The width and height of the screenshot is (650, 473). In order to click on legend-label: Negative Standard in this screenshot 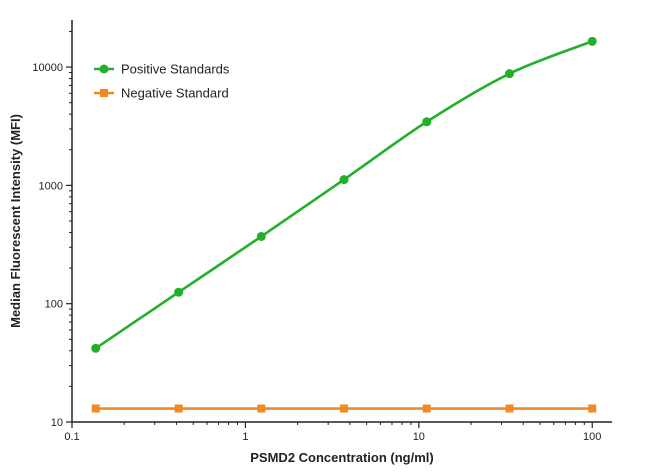, I will do `click(175, 93)`.